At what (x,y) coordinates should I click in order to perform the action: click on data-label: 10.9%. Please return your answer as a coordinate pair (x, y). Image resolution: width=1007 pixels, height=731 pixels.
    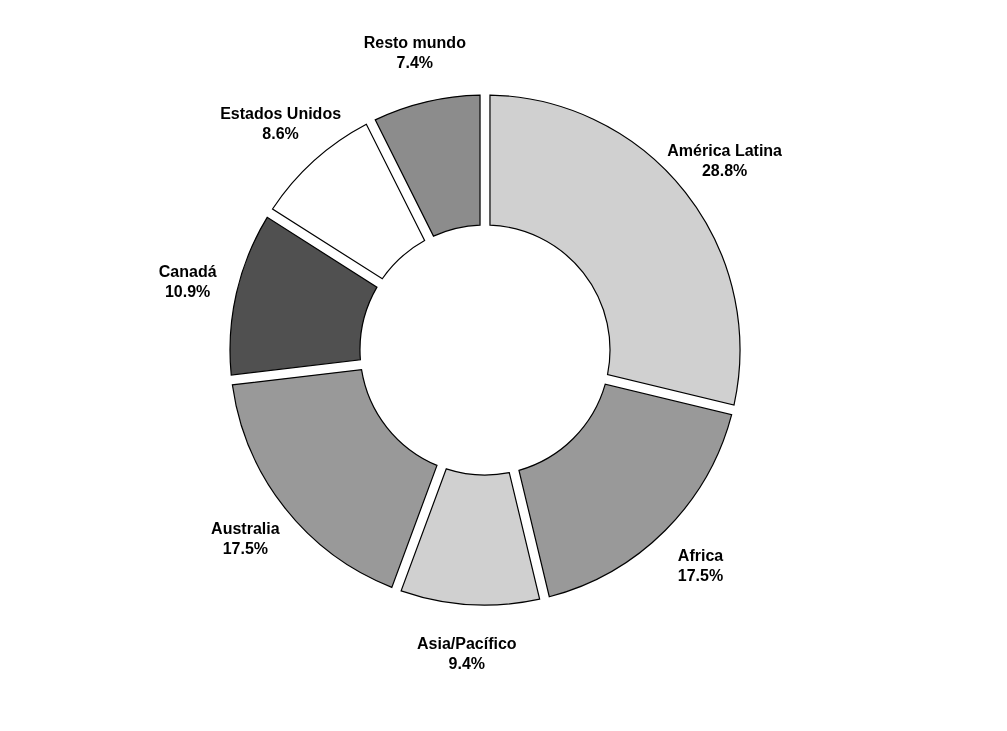
    Looking at the image, I should click on (187, 292).